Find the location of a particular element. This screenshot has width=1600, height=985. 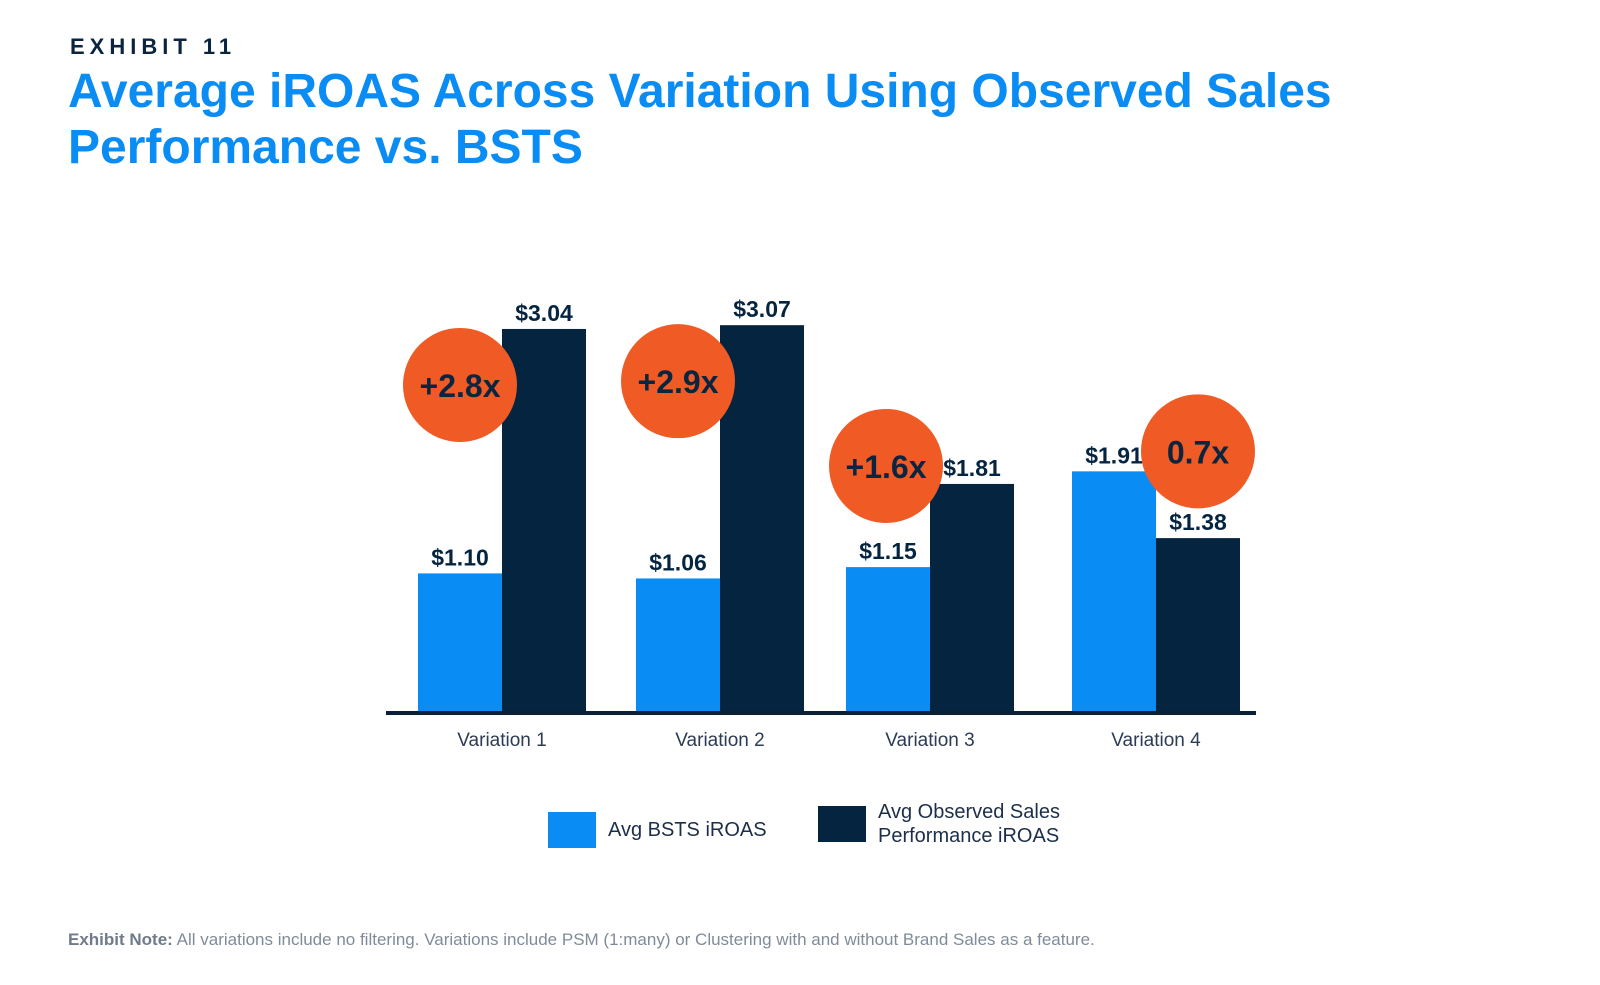

data-label-bsts-1: $1.10 is located at coordinates (460, 557).